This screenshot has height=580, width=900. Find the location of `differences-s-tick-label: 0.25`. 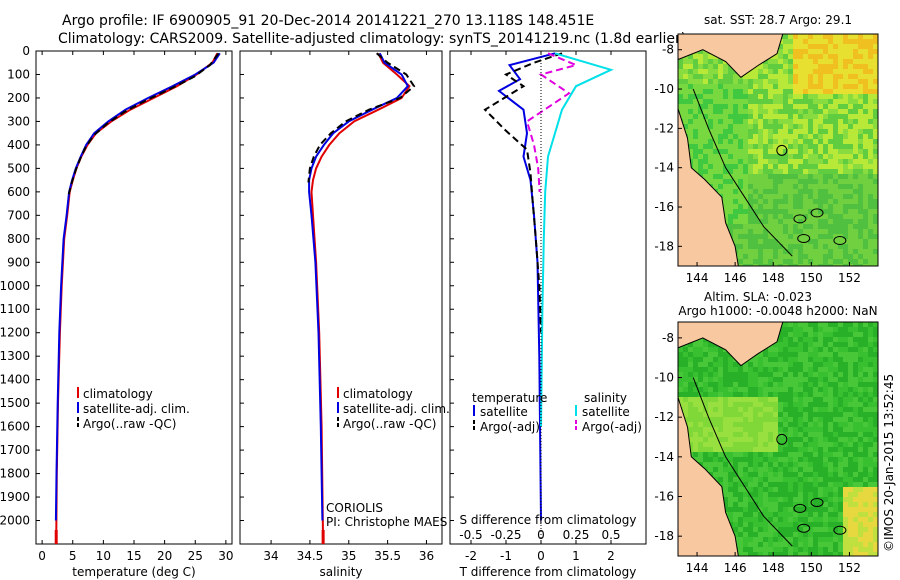

differences-s-tick-label: 0.25 is located at coordinates (576, 535).